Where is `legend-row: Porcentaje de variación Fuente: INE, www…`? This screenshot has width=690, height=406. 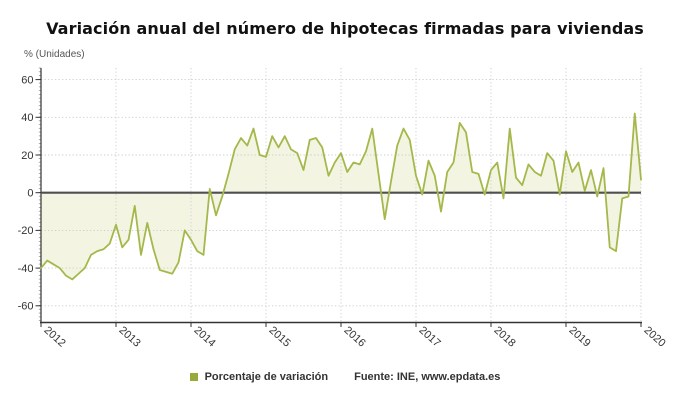
legend-row: Porcentaje de variación Fuente: INE, www… is located at coordinates (345, 377).